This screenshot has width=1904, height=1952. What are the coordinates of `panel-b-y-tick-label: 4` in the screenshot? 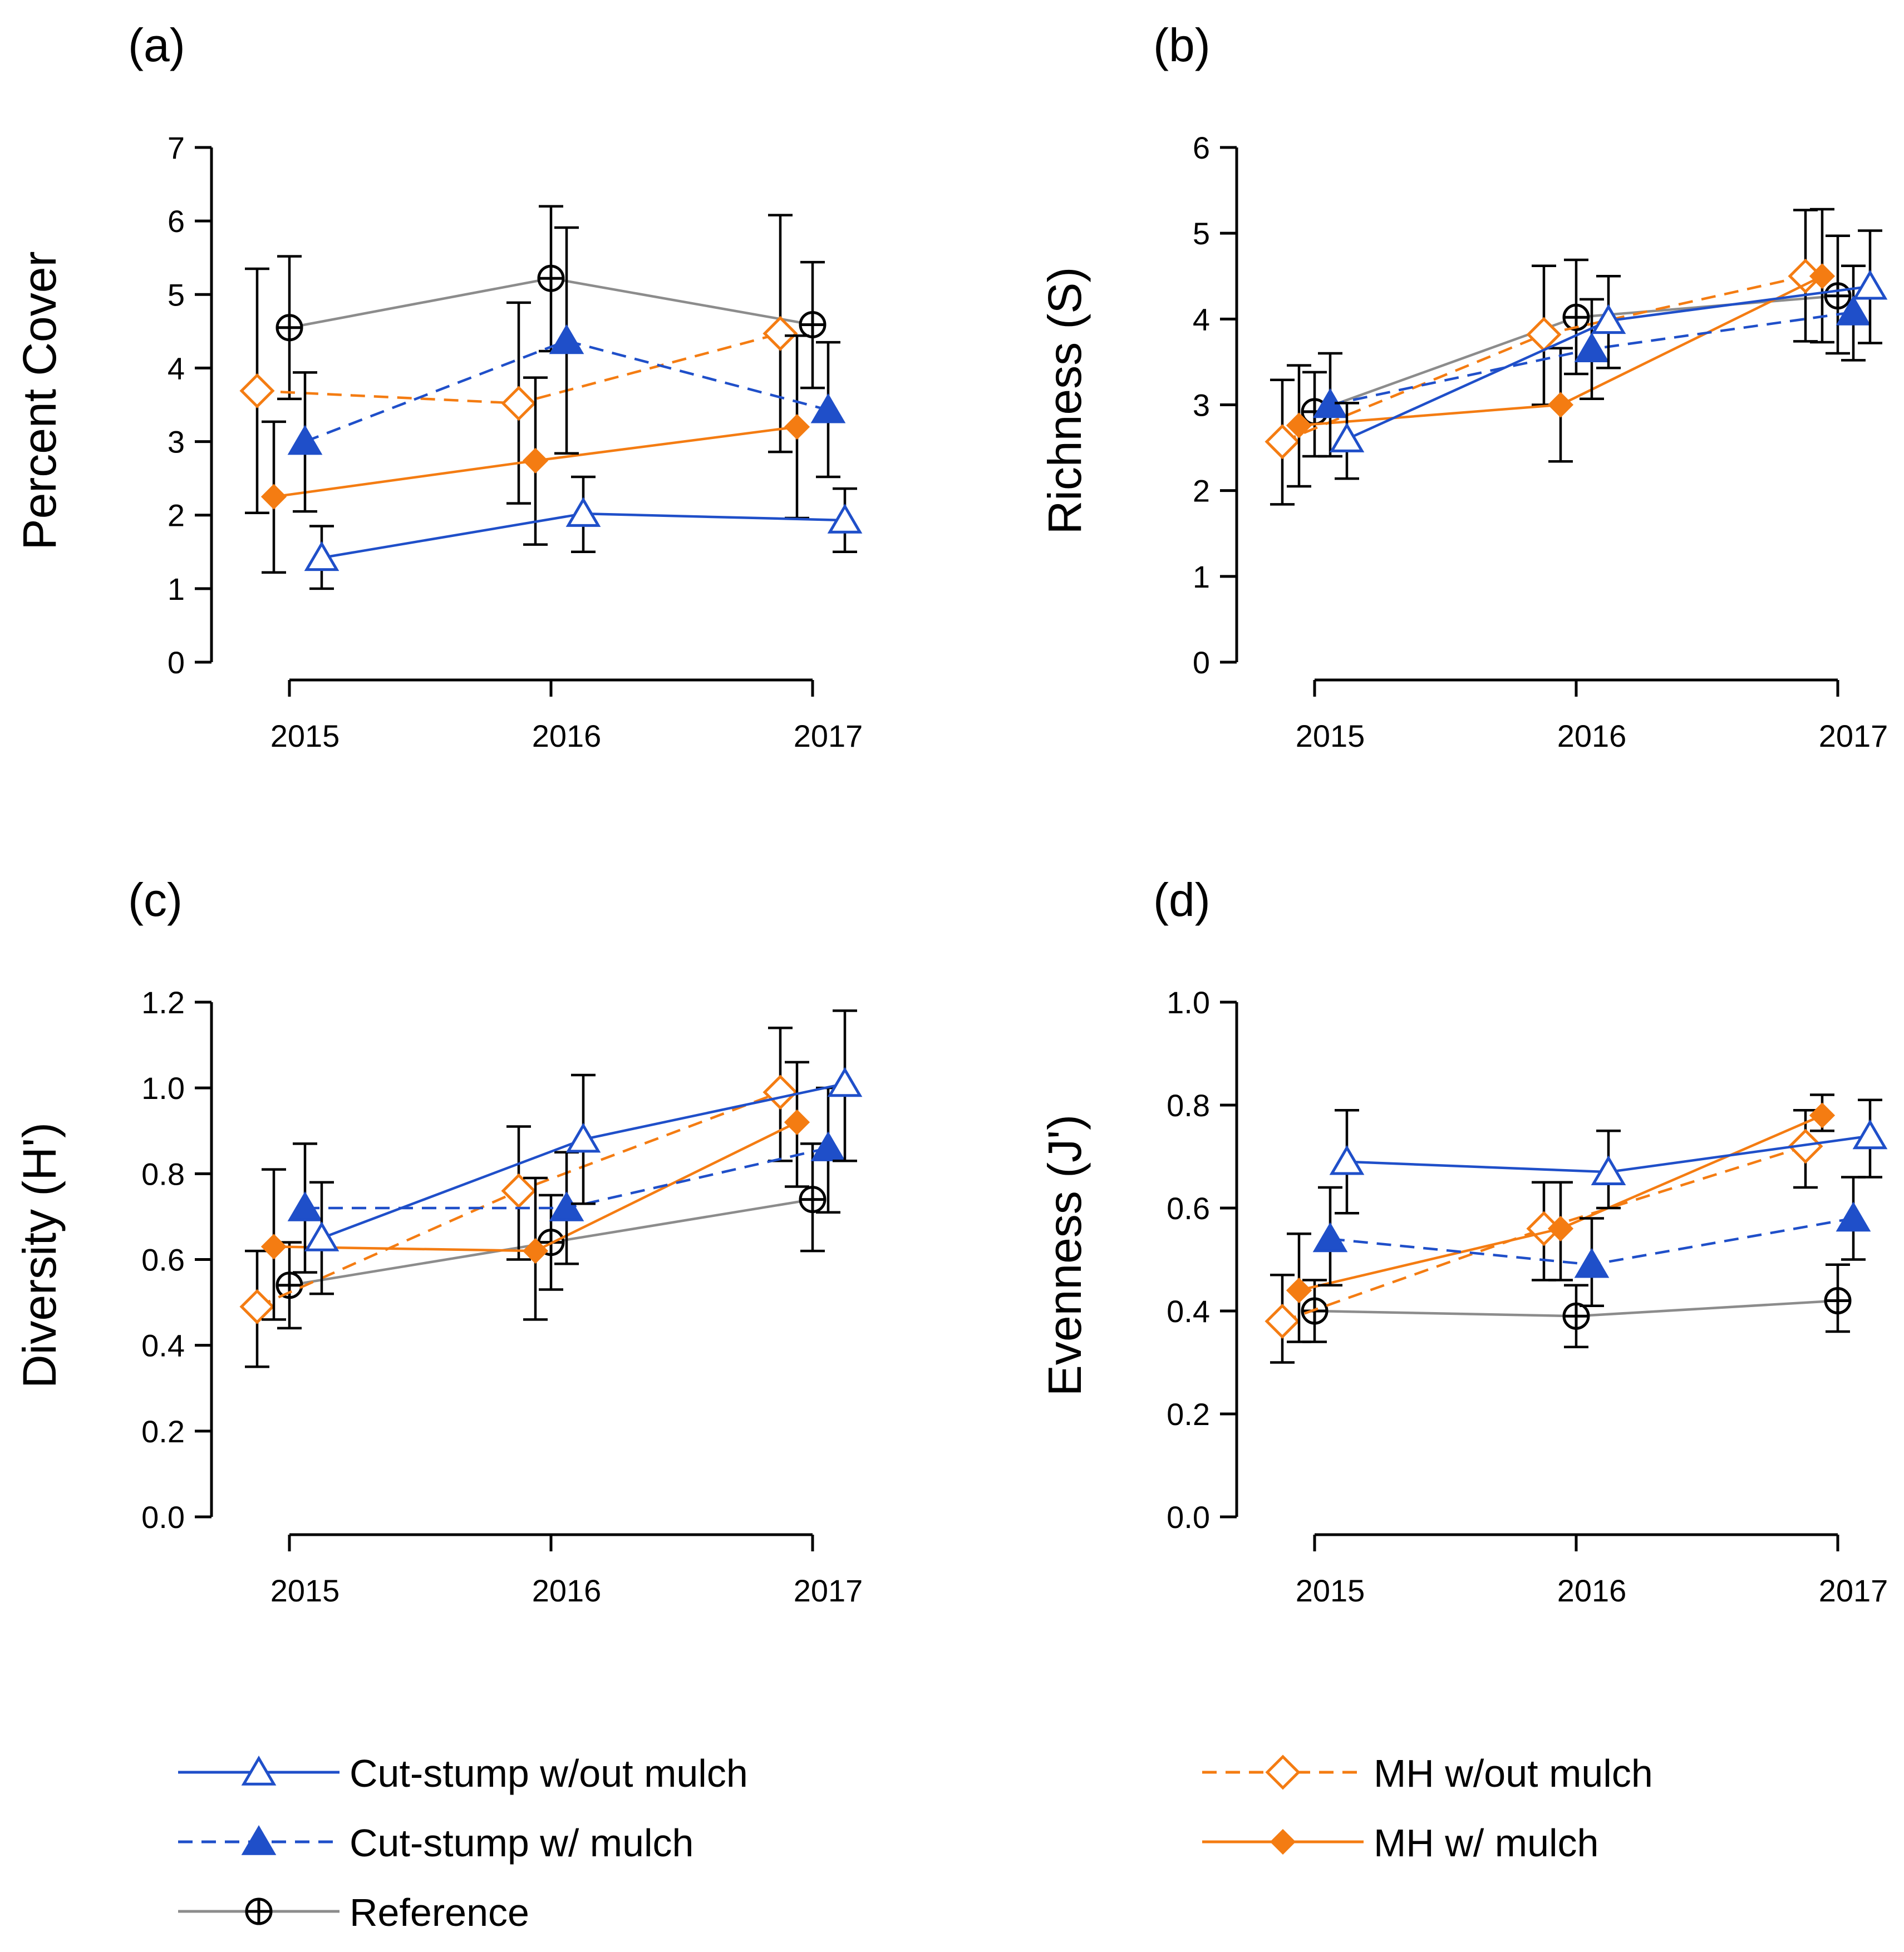 It's located at (1201, 319).